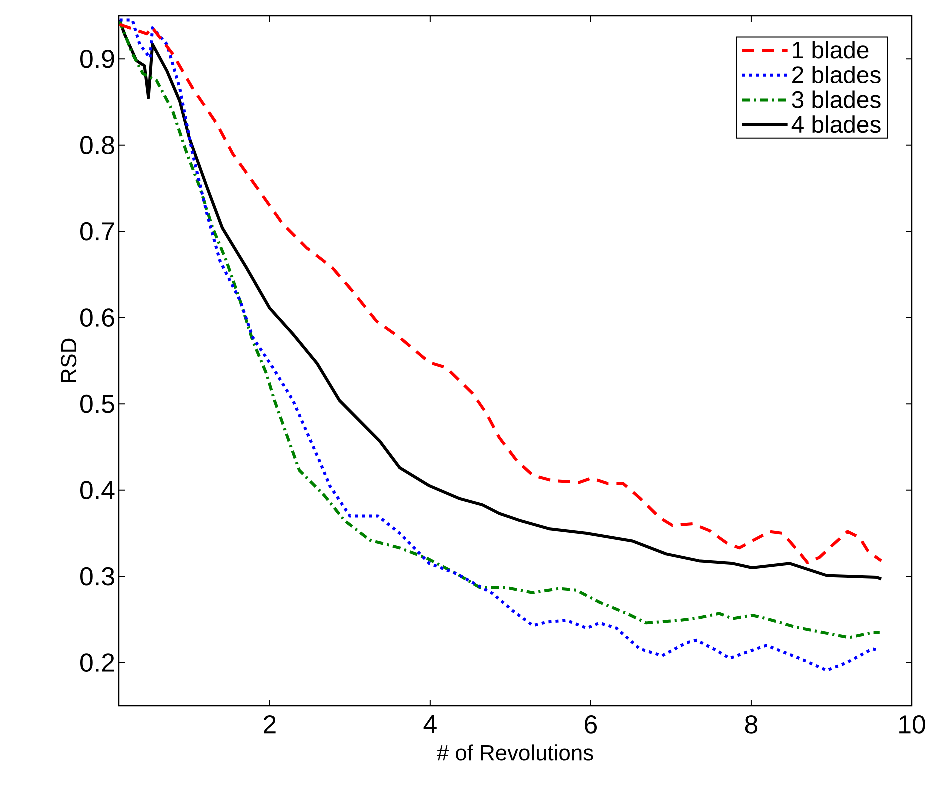 The image size is (938, 790). What do you see at coordinates (97, 231) in the screenshot?
I see `y-tick-label: 0.7` at bounding box center [97, 231].